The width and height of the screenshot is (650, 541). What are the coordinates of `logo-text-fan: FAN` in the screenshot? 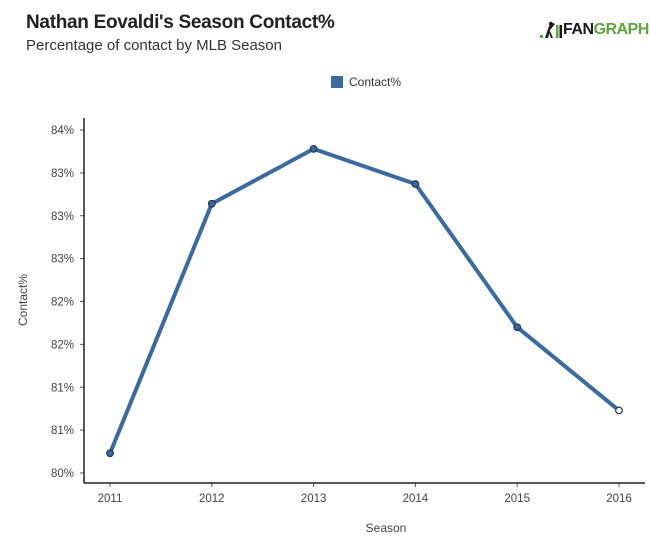 It's located at (578, 29).